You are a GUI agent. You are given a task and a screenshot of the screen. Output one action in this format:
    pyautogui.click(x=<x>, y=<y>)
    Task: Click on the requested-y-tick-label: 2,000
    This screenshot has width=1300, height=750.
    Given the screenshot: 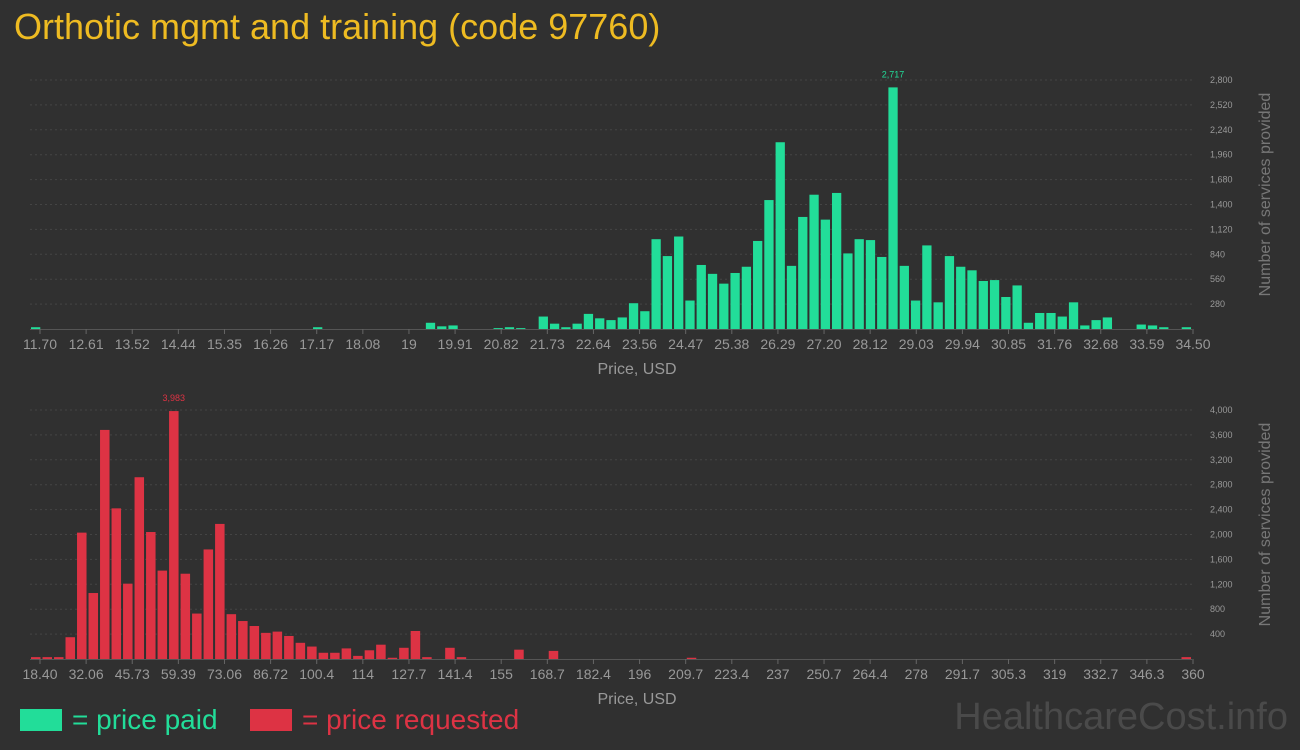 What is the action you would take?
    pyautogui.click(x=1221, y=535)
    